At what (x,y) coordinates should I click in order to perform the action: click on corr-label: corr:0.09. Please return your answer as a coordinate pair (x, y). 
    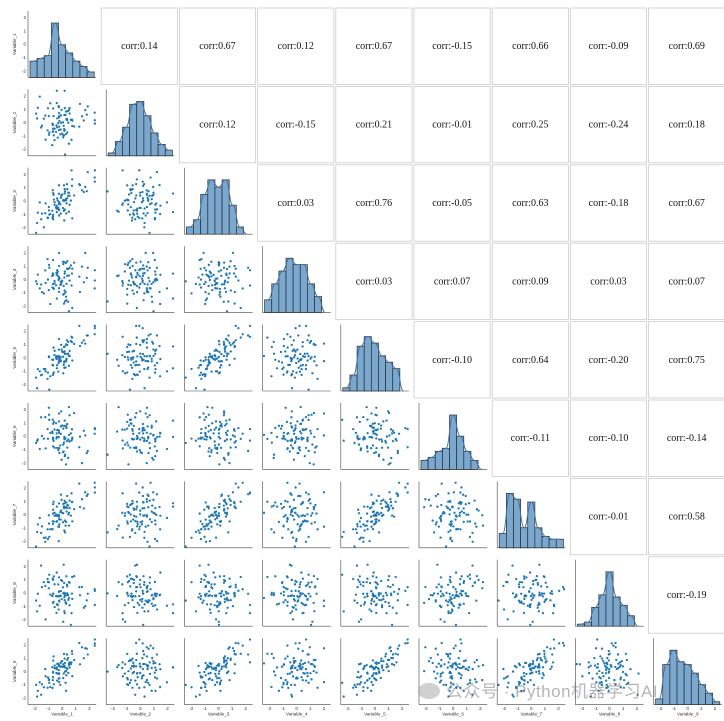
    Looking at the image, I should click on (530, 281).